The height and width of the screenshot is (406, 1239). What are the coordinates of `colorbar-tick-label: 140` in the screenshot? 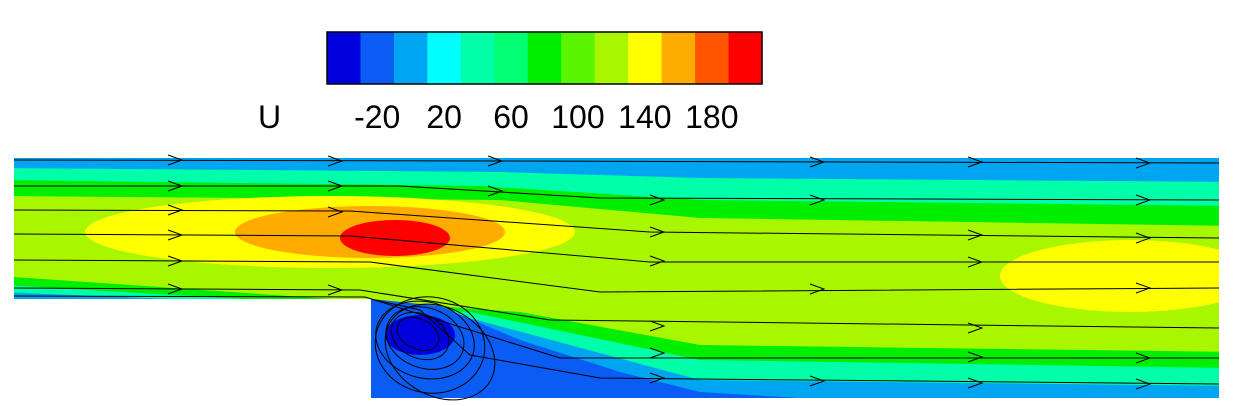 It's located at (644, 117).